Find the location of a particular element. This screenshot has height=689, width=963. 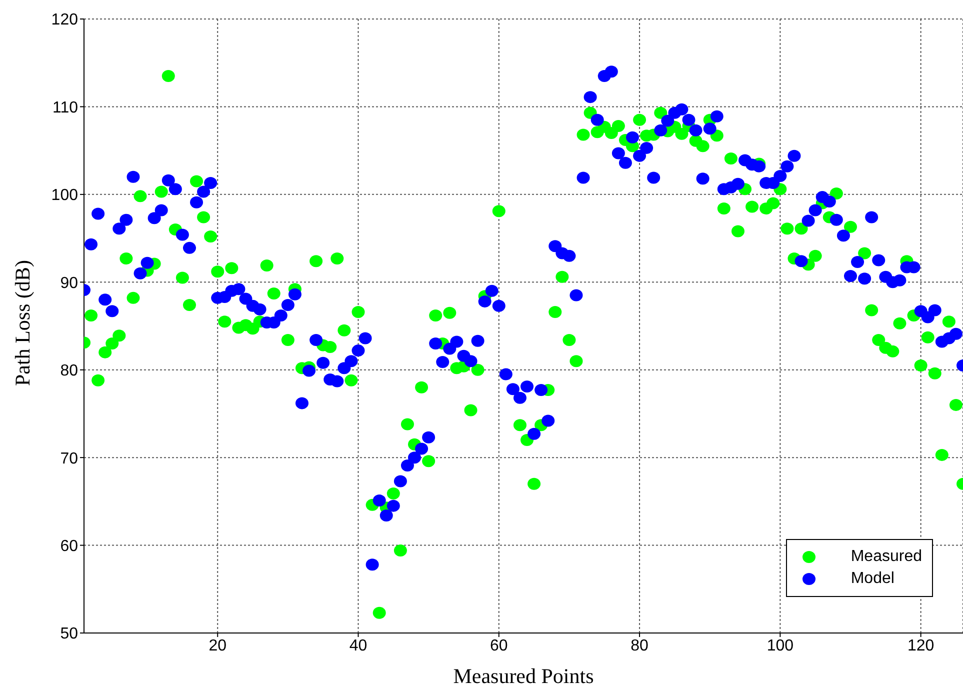

y-tick-label: 60 is located at coordinates (69, 546).